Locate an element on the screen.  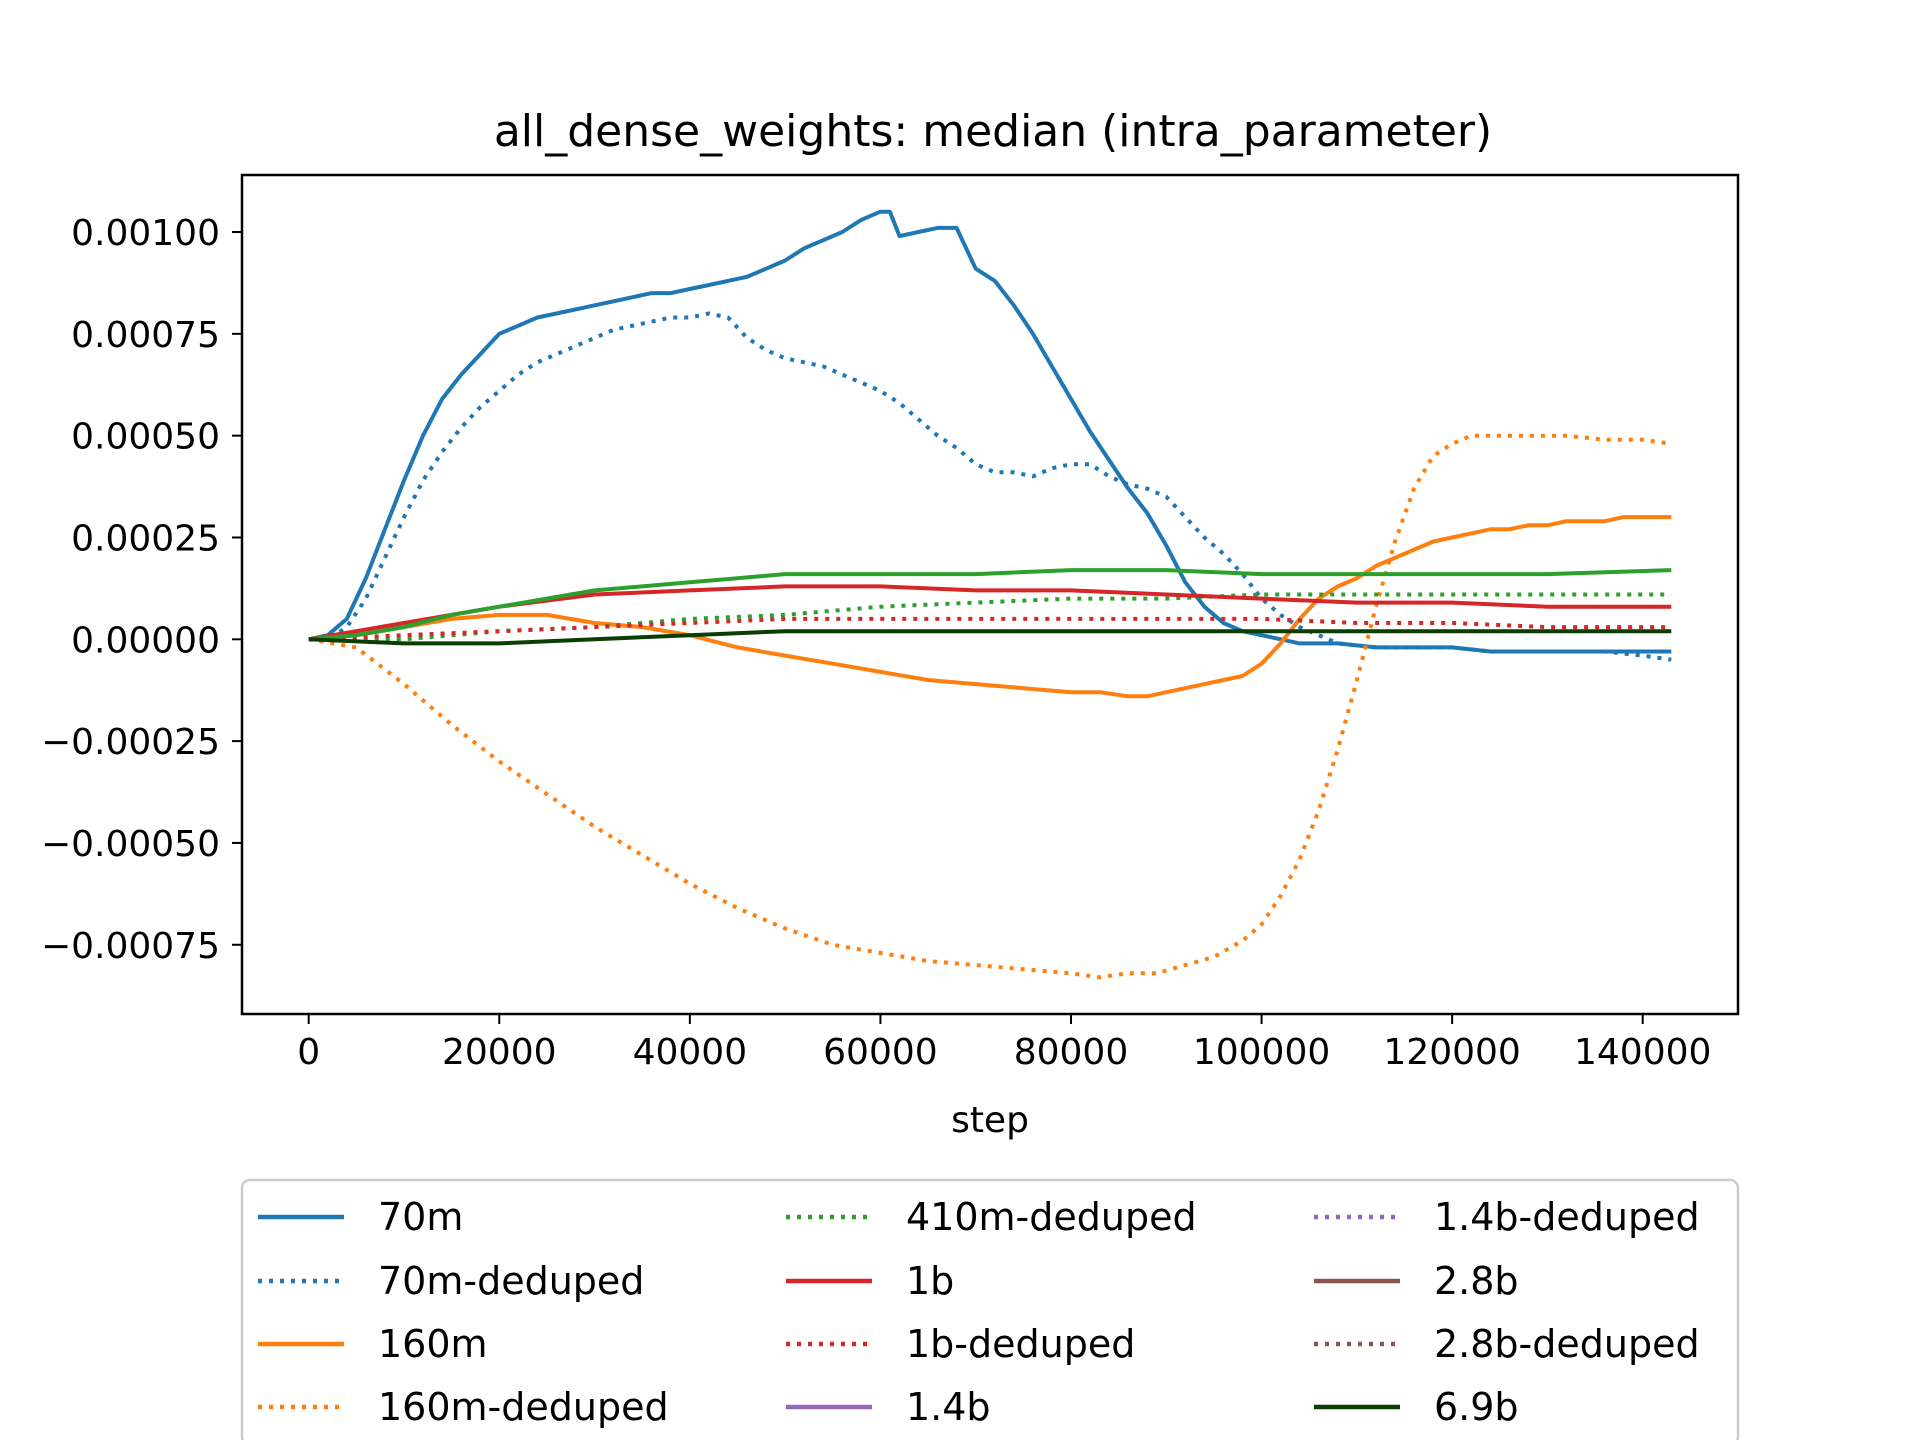
legend-label: 160m-deduped is located at coordinates (523, 1407).